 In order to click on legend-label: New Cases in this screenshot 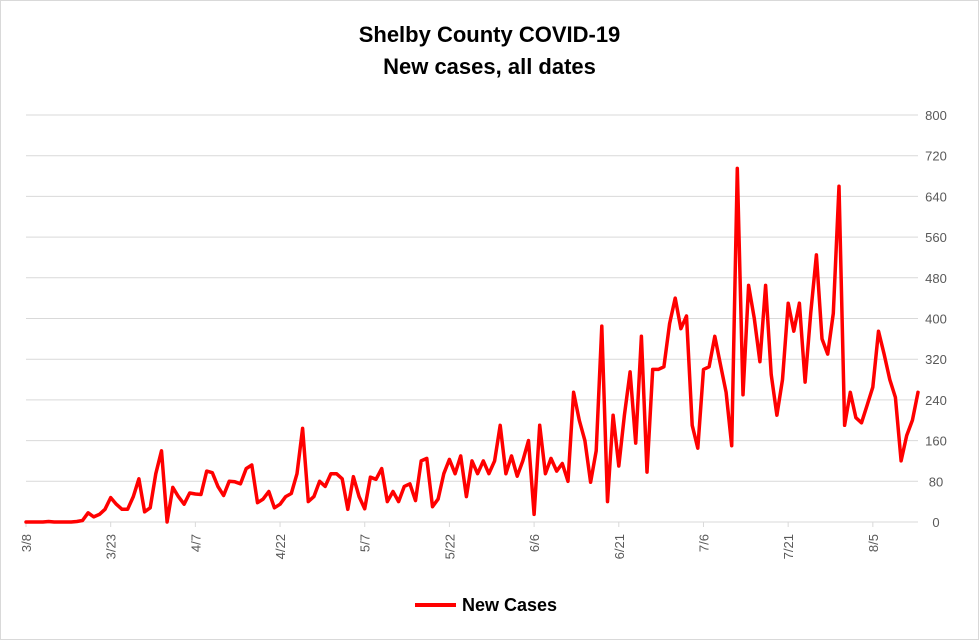, I will do `click(509, 605)`.